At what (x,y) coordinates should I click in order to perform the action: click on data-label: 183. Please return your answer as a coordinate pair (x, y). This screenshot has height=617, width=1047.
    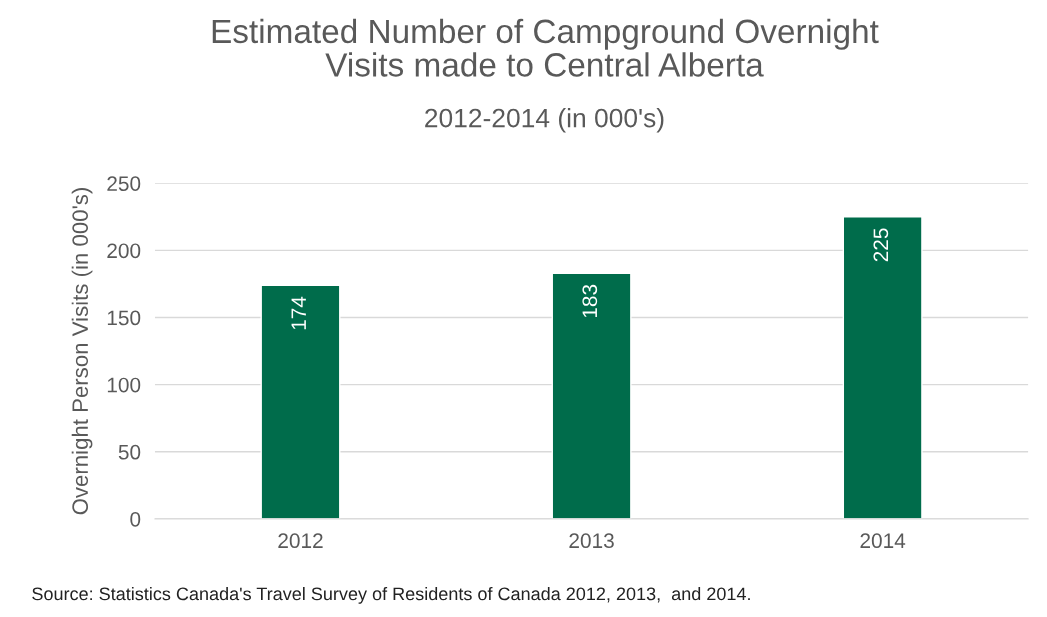
    Looking at the image, I should click on (590, 301).